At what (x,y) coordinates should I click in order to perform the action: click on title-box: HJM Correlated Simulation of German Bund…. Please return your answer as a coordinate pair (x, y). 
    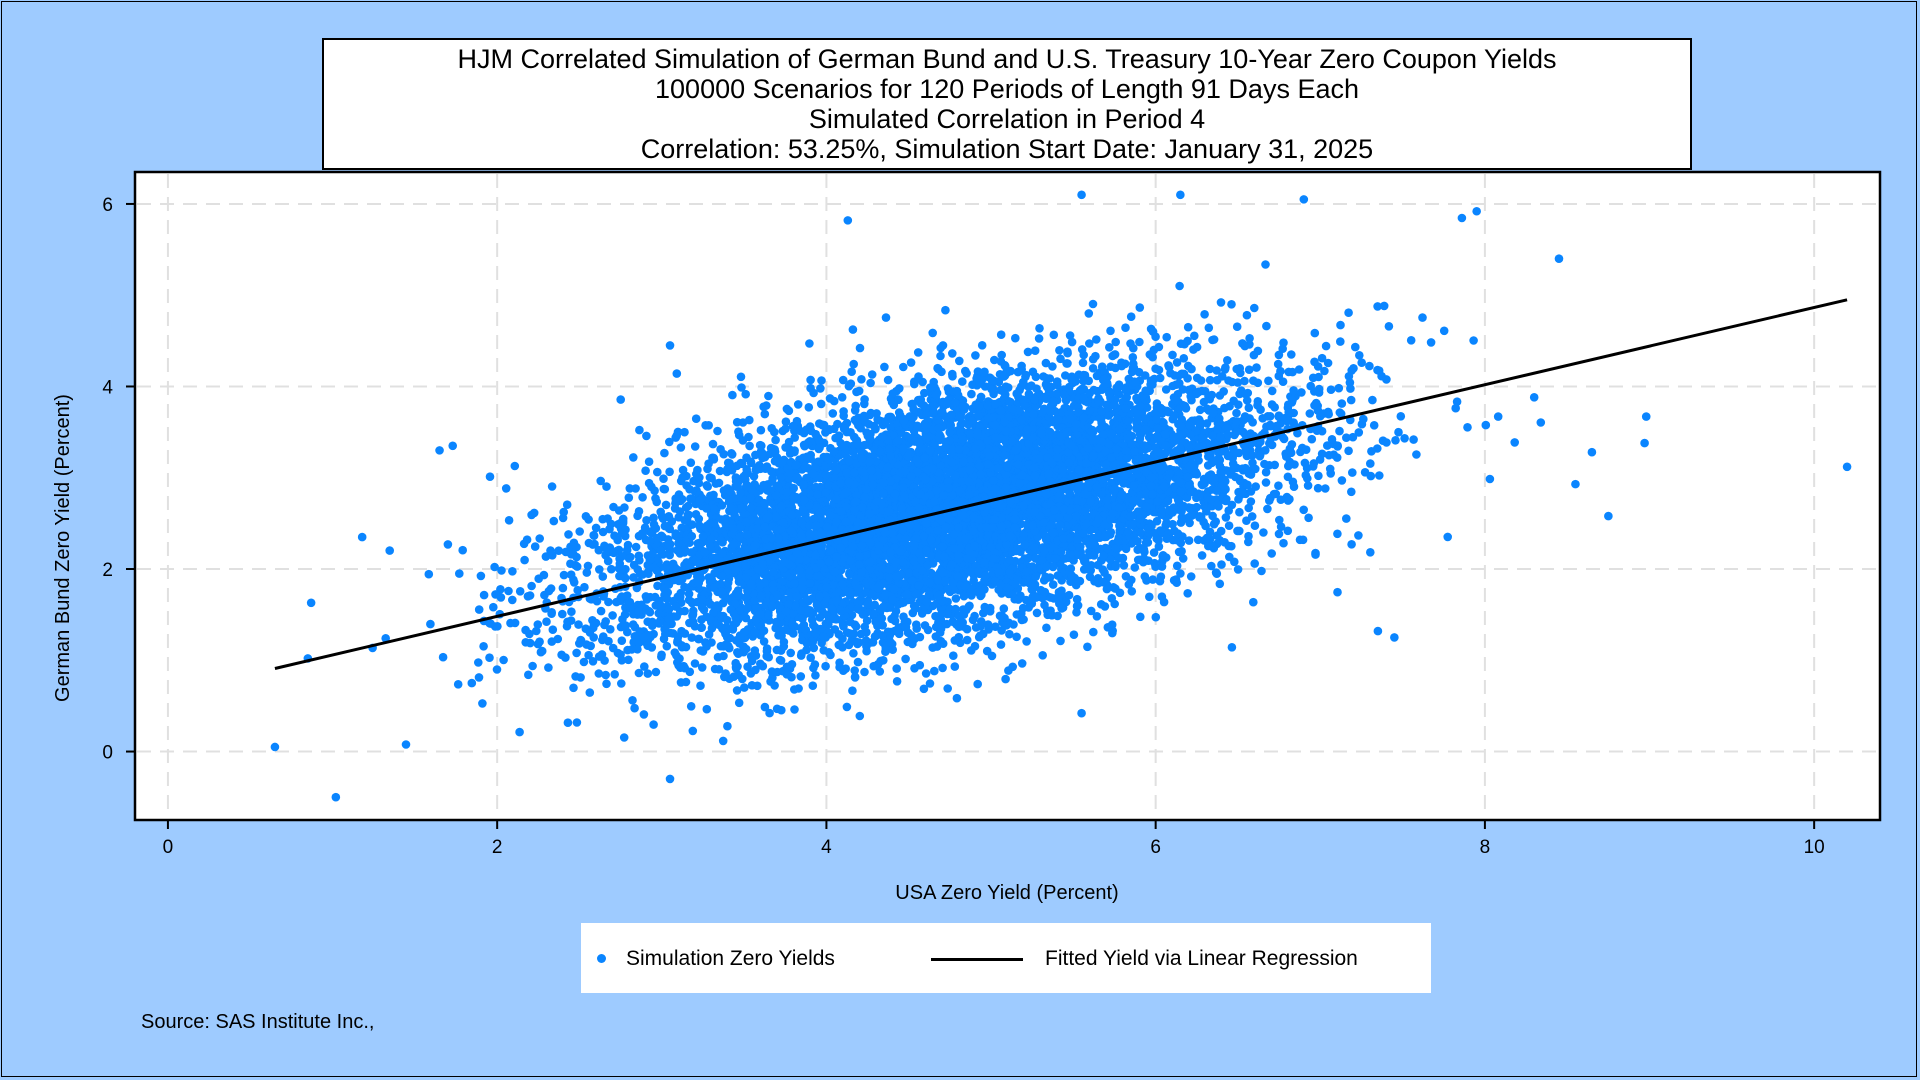
    Looking at the image, I should click on (1007, 104).